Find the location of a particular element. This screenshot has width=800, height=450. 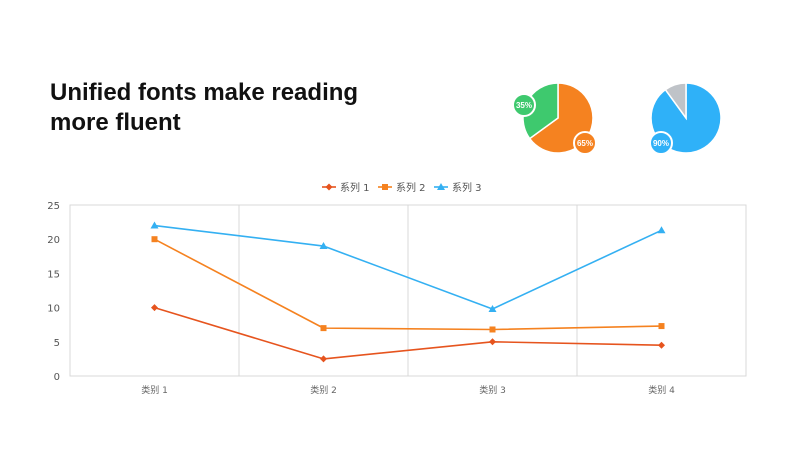

y-tick-label: 25 is located at coordinates (53, 206).